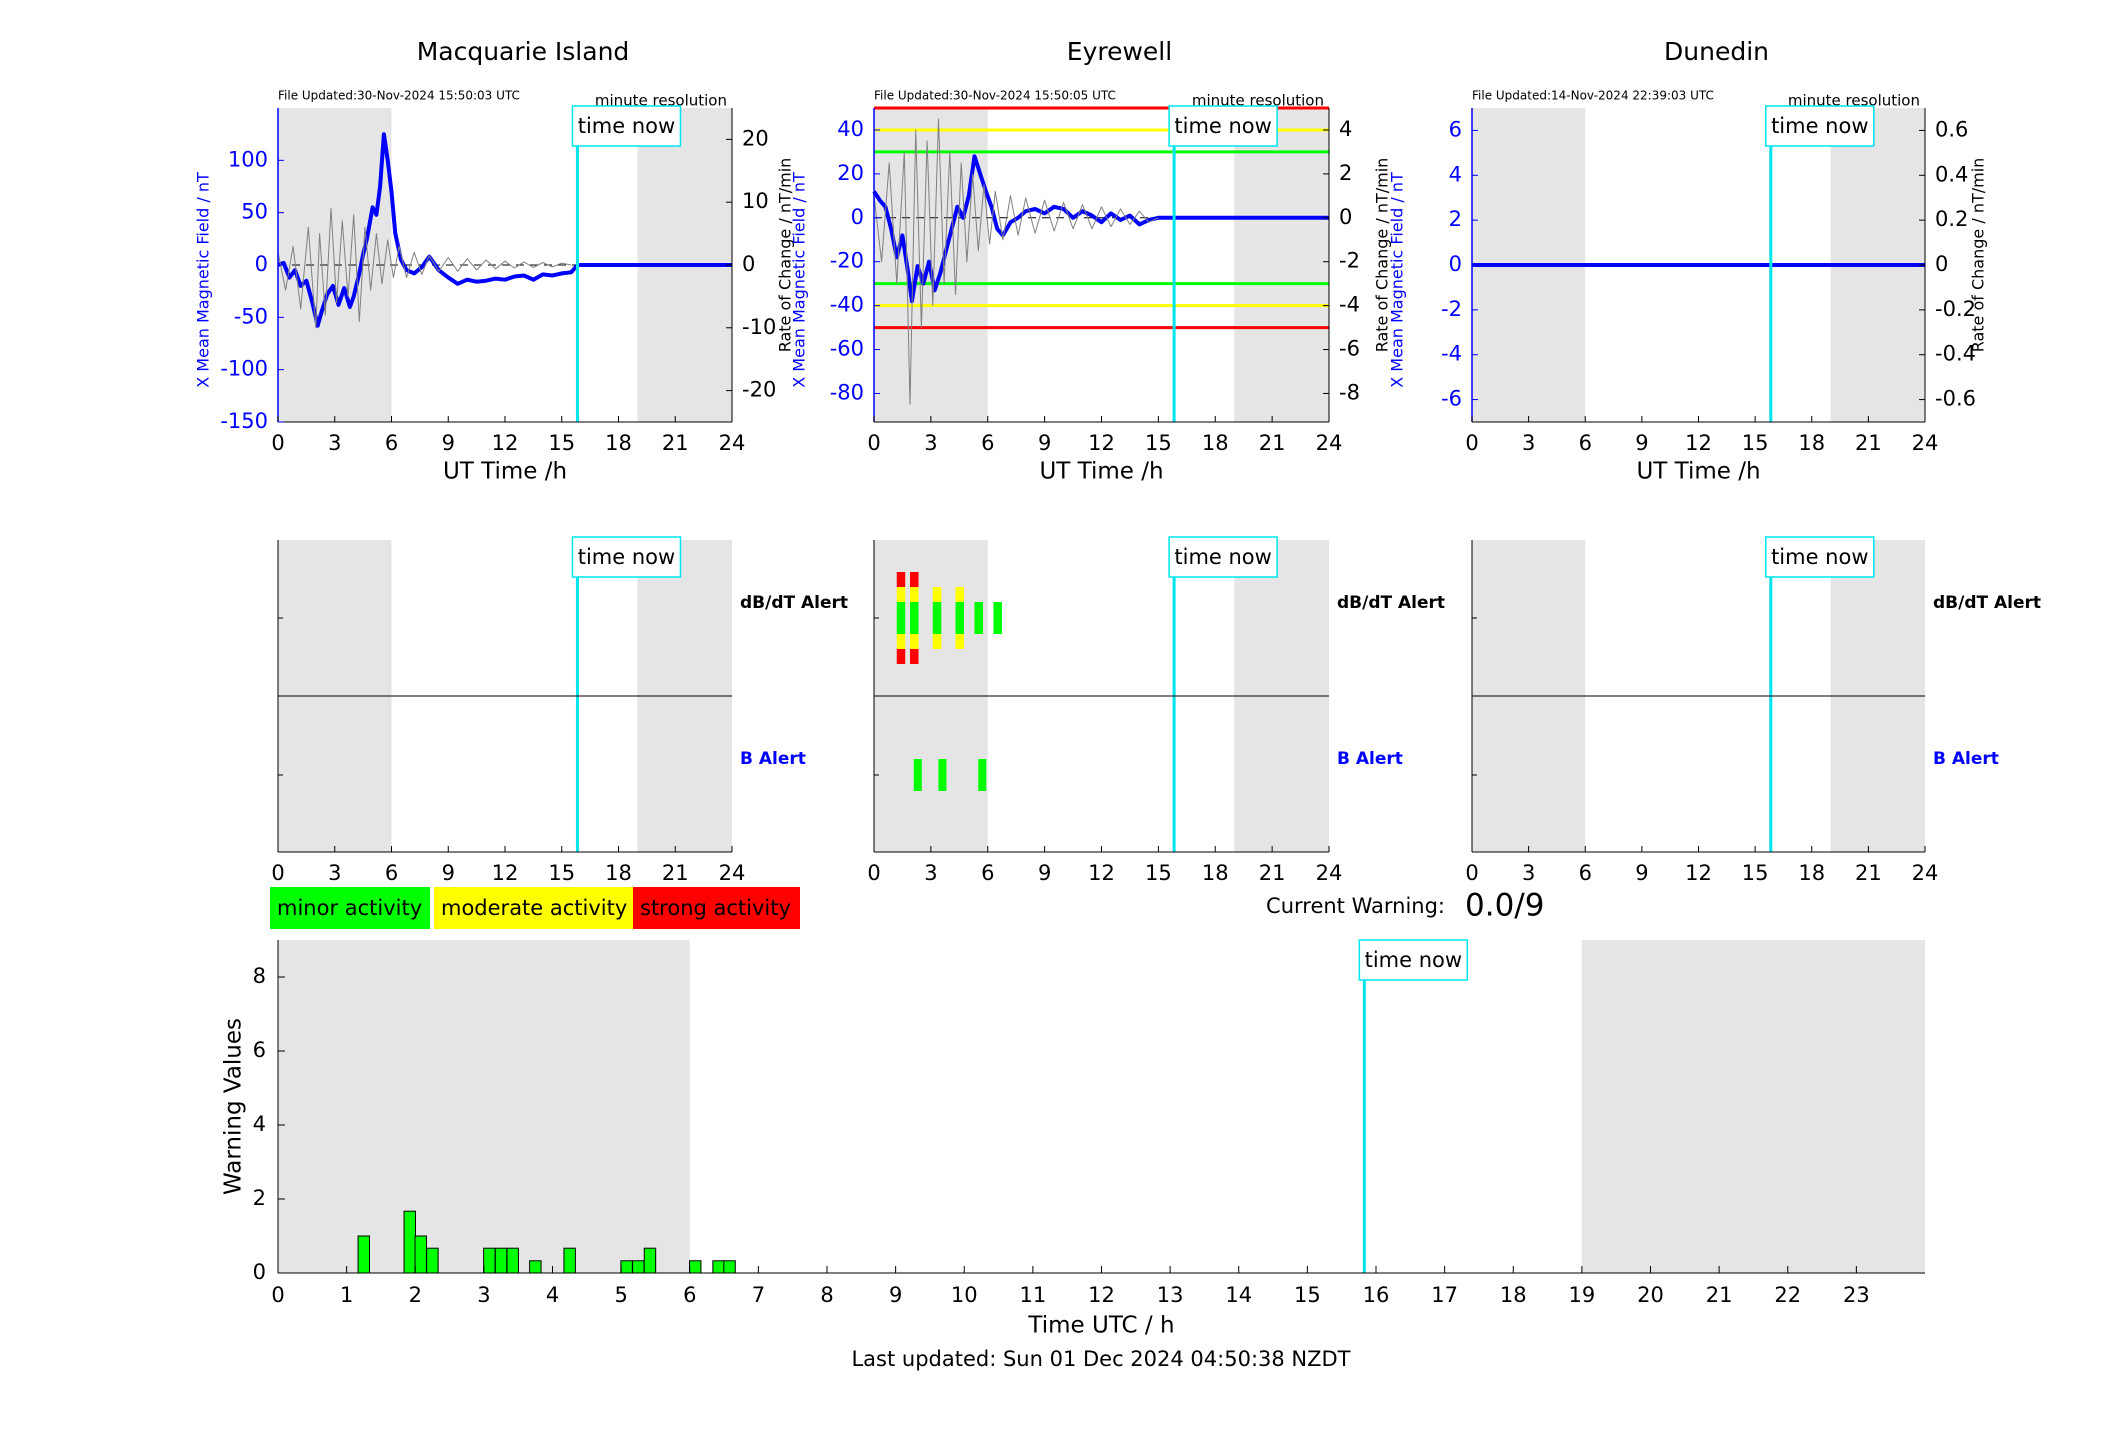 This screenshot has height=1437, width=2117. Describe the element at coordinates (254, 212) in the screenshot. I see `y-tick-label: 50` at that location.